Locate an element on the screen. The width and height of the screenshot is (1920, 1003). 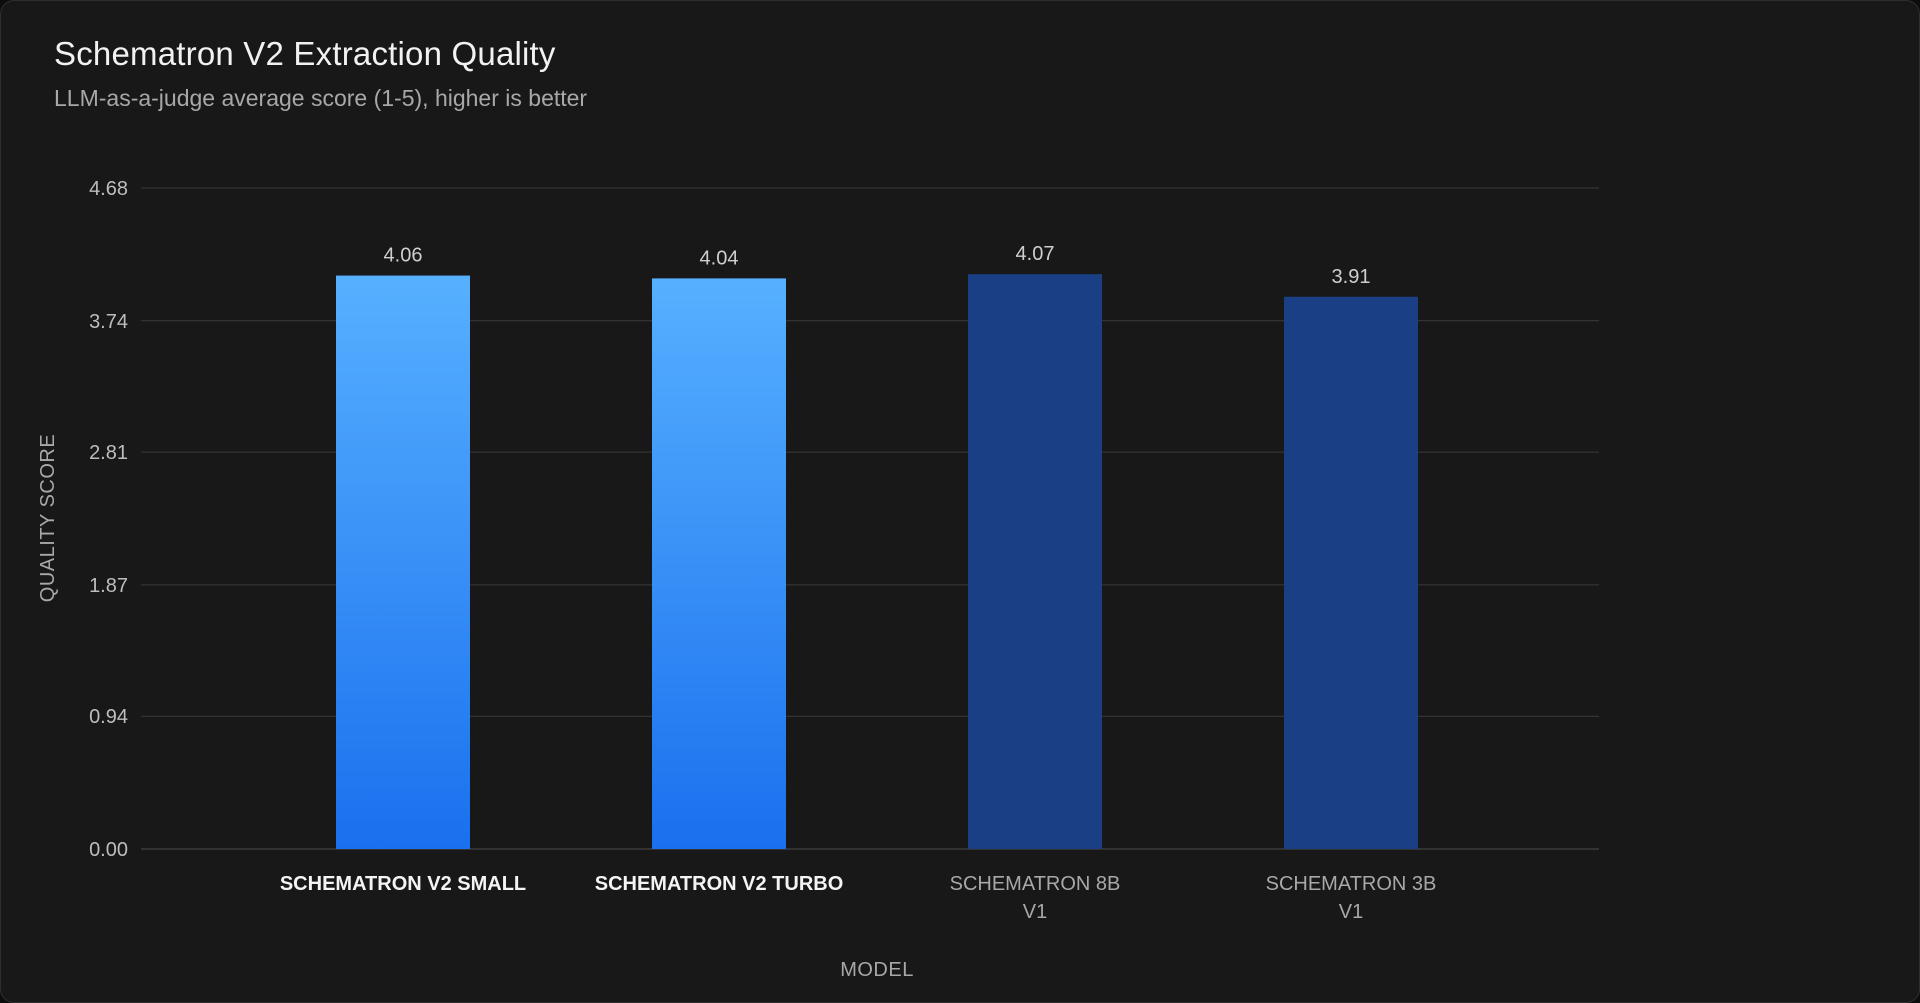
y-axis-title: QUALITY SCORE is located at coordinates (48, 518).